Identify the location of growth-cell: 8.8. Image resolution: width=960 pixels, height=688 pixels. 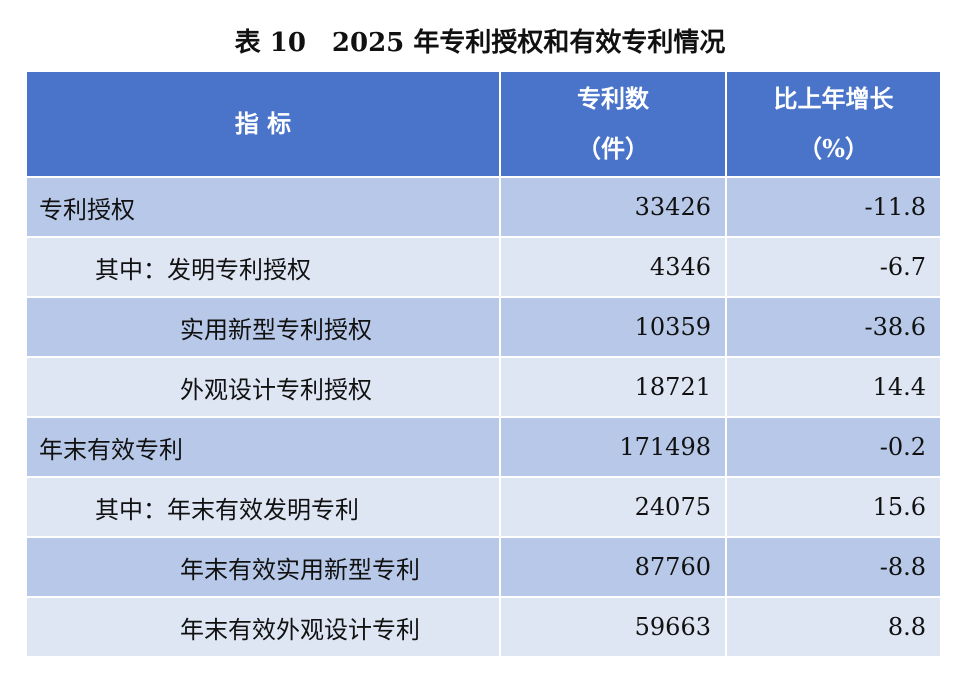
(833, 627).